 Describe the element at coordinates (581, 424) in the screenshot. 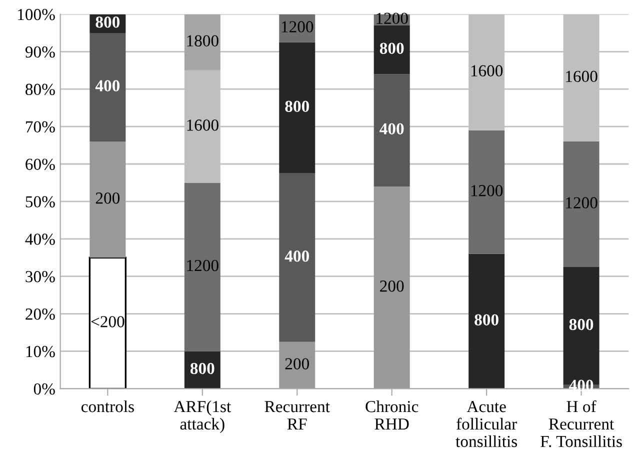

I see `x-tick-label: H of Recurrent F. Tonsillitis` at that location.